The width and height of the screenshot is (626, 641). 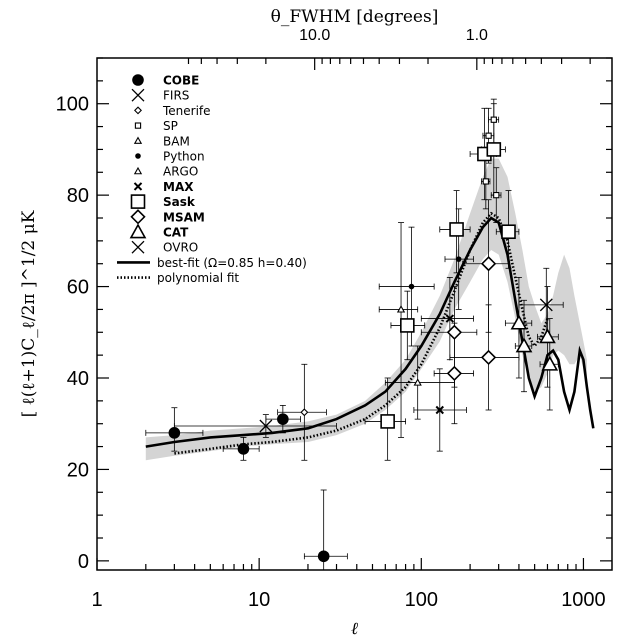 What do you see at coordinates (232, 263) in the screenshot?
I see `legend-label-best-fit: best-fit (Ω=0.85 h=0.40)` at bounding box center [232, 263].